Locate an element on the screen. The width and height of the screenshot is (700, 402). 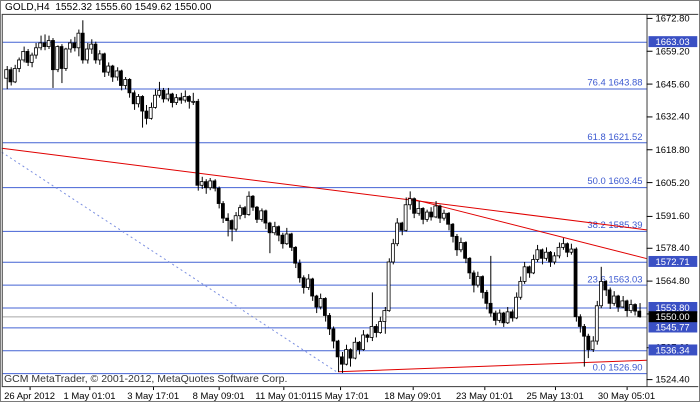
fib-level-label: 50.0 1603.45 is located at coordinates (614, 181).